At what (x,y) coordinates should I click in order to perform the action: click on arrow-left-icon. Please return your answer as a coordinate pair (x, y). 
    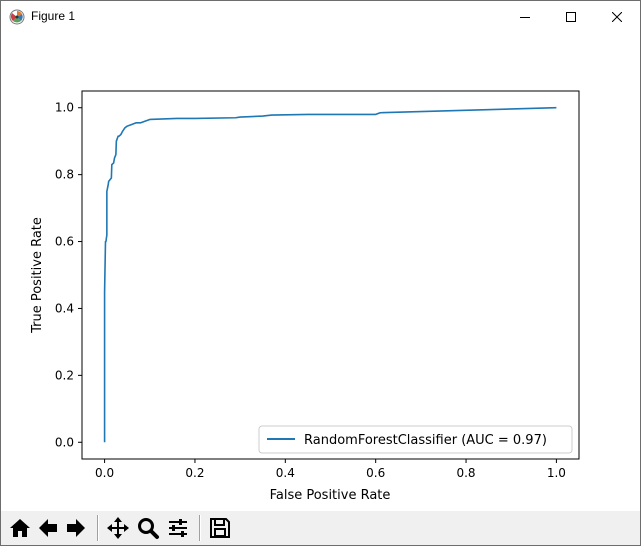
    Looking at the image, I should click on (48, 528).